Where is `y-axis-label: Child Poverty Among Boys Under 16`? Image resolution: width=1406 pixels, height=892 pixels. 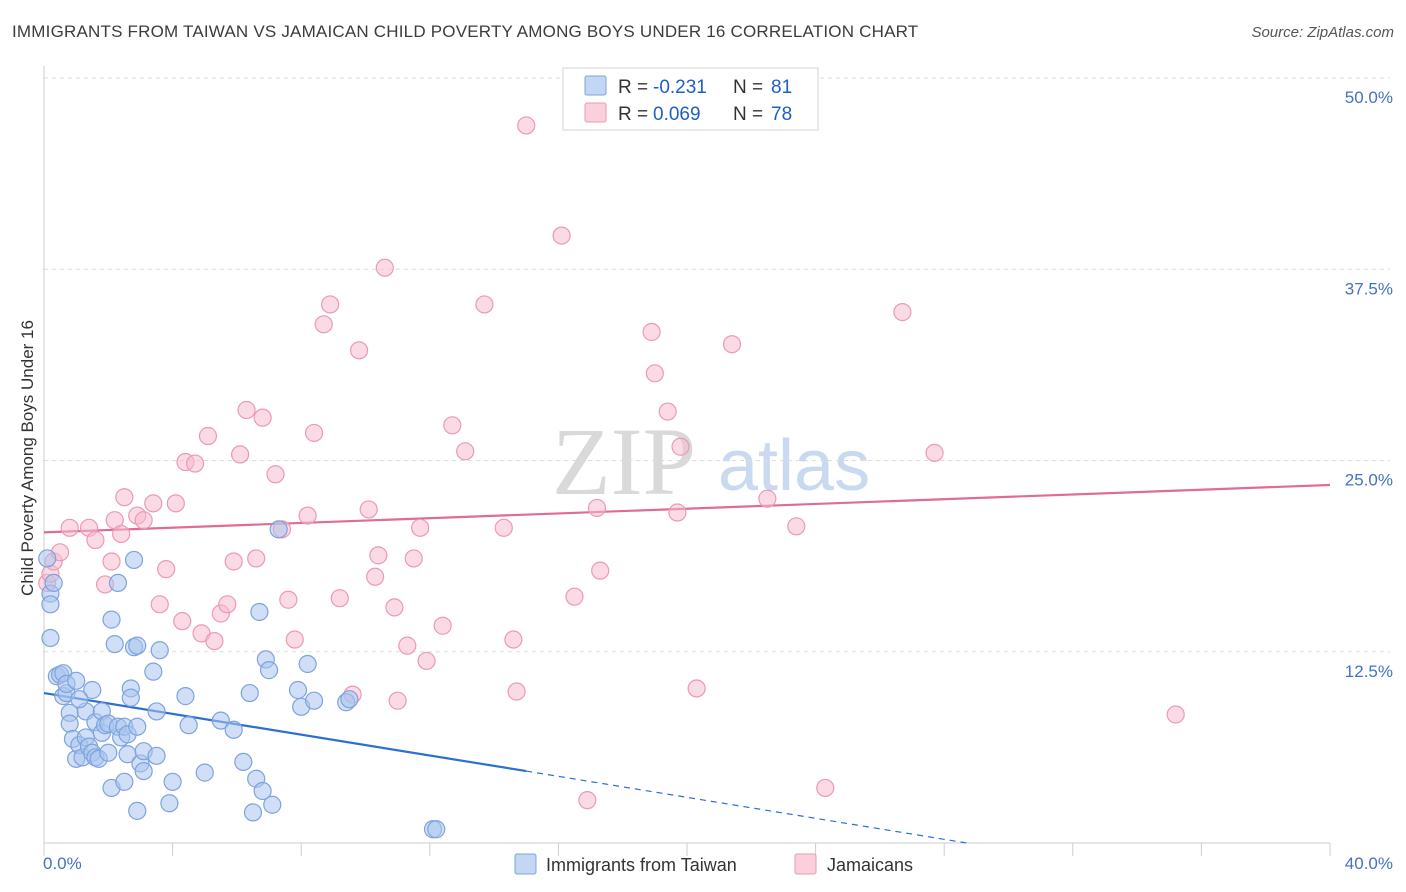 y-axis-label: Child Poverty Among Boys Under 16 is located at coordinates (27, 458).